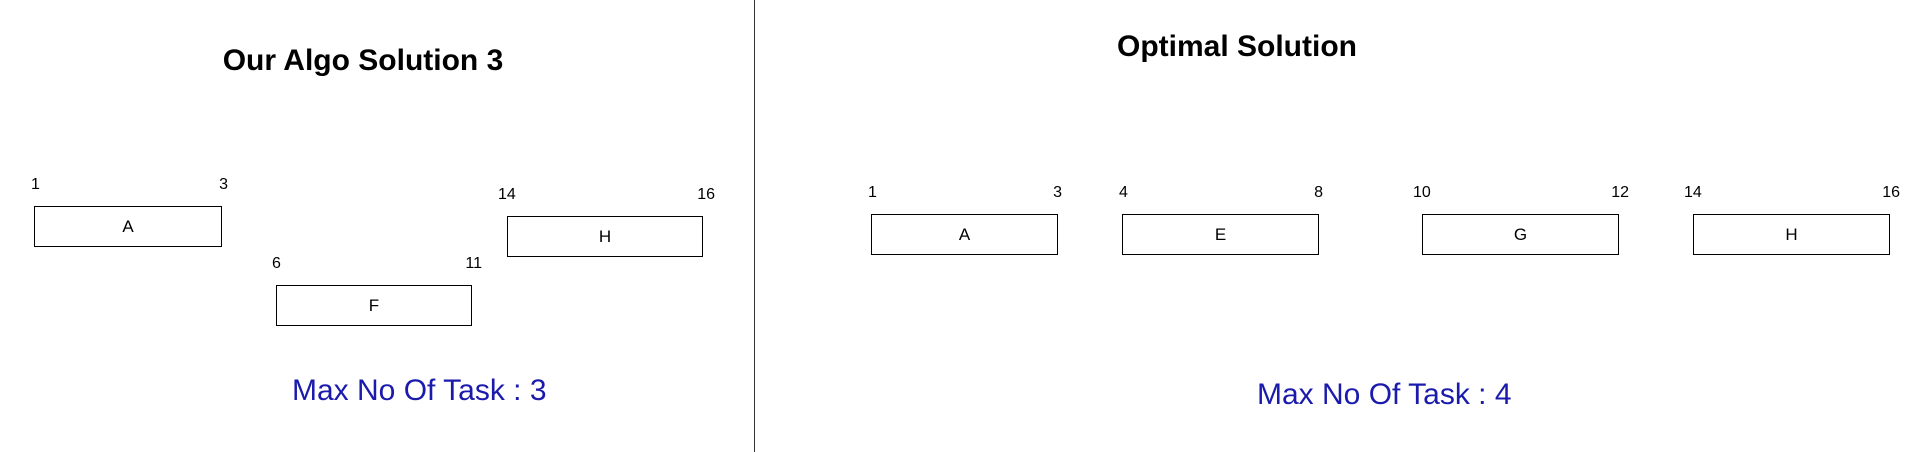 The width and height of the screenshot is (1917, 452). I want to click on panel-divider, so click(754, 226).